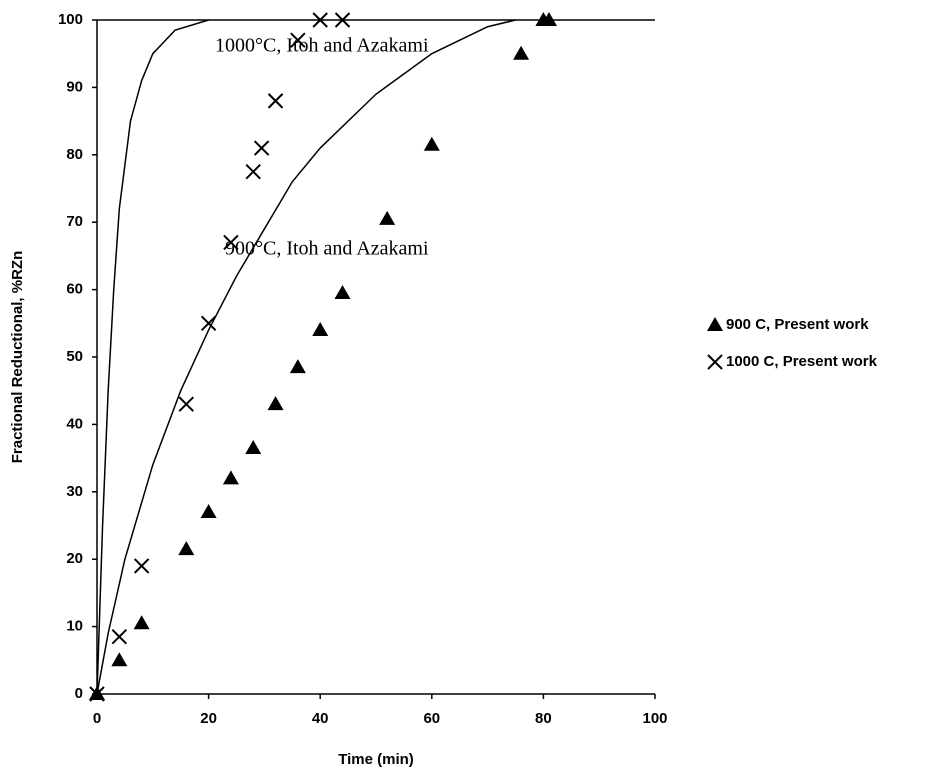 The width and height of the screenshot is (932, 773). Describe the element at coordinates (74, 154) in the screenshot. I see `y-tick-label: 80` at that location.